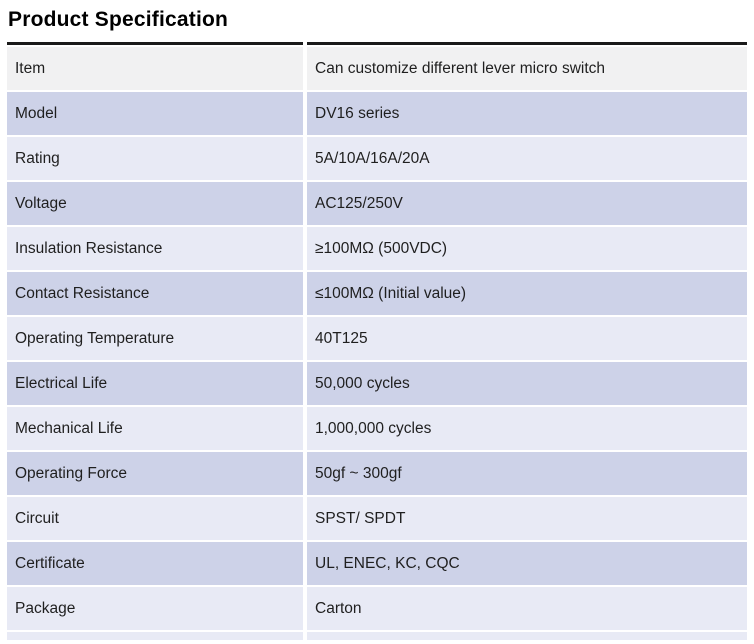 The width and height of the screenshot is (754, 644). What do you see at coordinates (527, 563) in the screenshot?
I see `spec-value-certificate: UL, ENEC, KC, CQC` at bounding box center [527, 563].